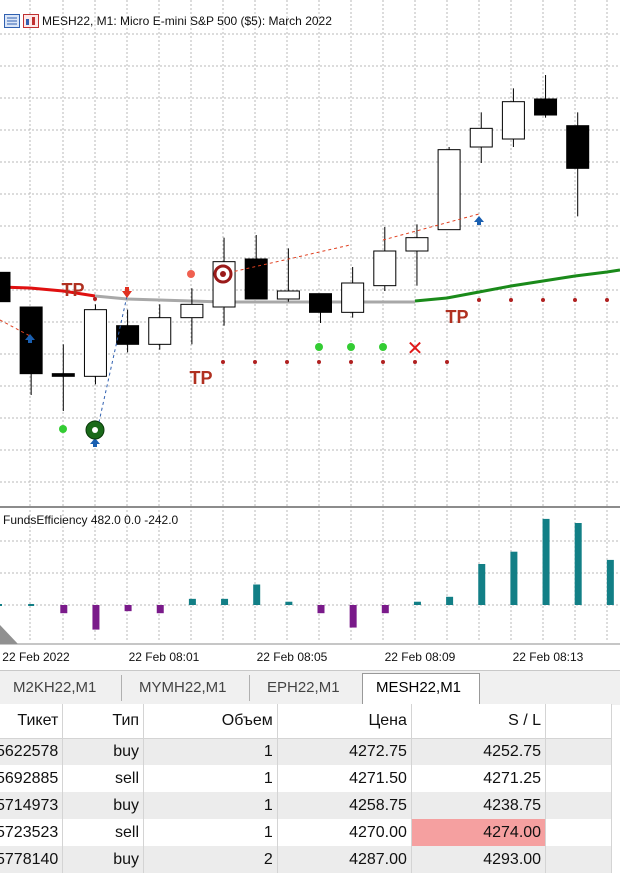 Image resolution: width=620 pixels, height=874 pixels. I want to click on table-row: 5778140 buy 2 4287.00 4293.00, so click(306, 859).